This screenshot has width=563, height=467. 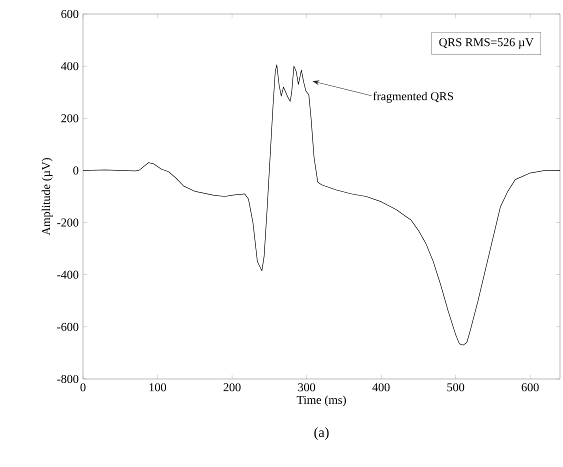 What do you see at coordinates (232, 387) in the screenshot?
I see `x-tick-label: 200` at bounding box center [232, 387].